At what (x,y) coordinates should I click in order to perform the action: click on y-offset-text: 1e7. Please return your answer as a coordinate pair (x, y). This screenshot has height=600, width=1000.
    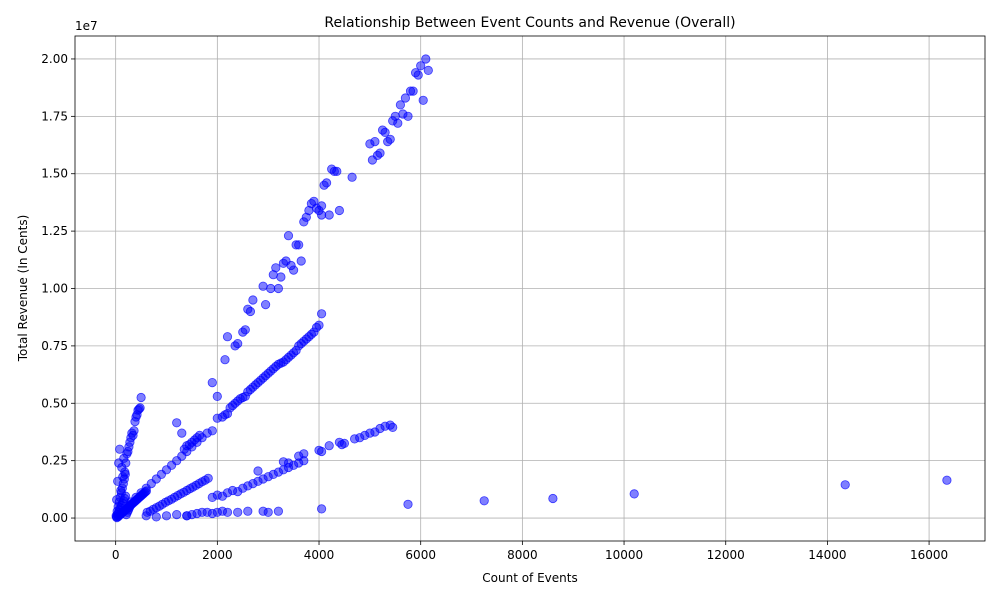
    Looking at the image, I should click on (86, 26).